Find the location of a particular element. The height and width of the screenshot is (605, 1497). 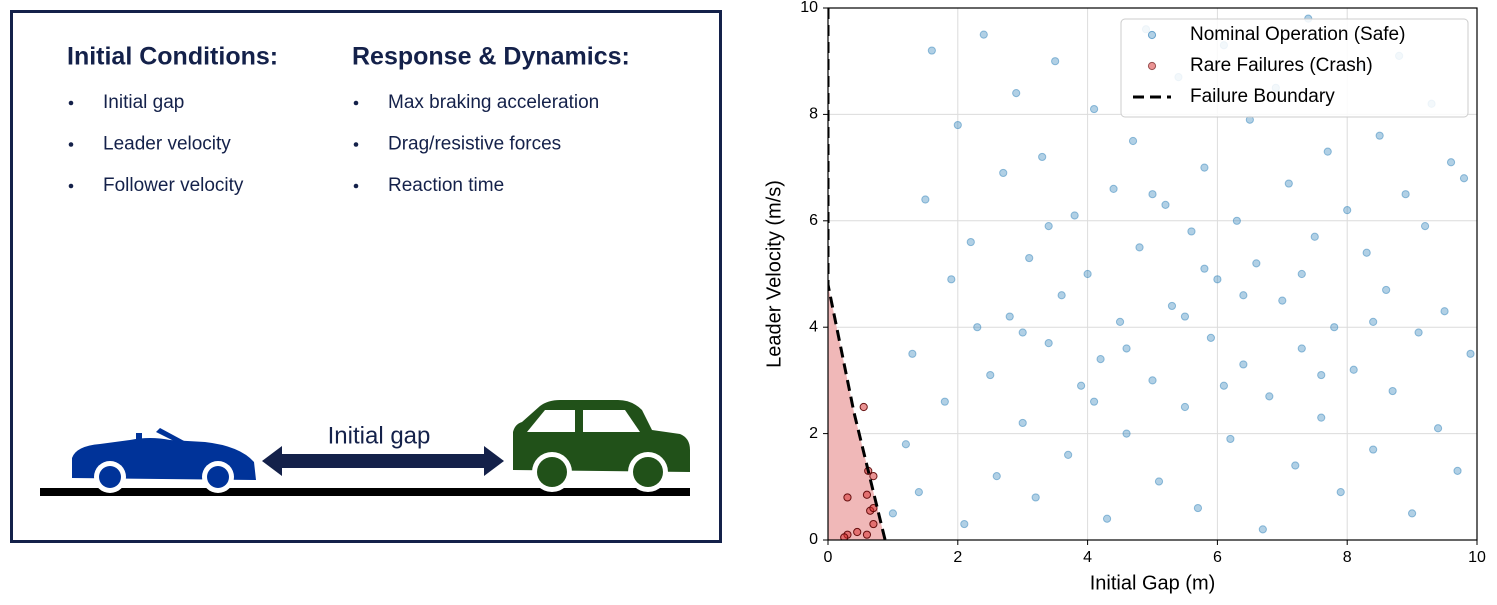

x-tick-label: 10 is located at coordinates (1477, 557).